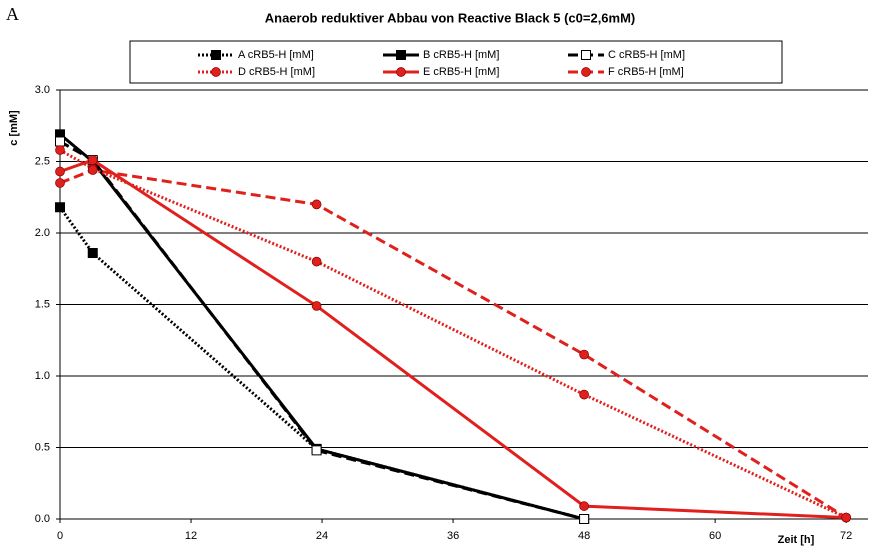  What do you see at coordinates (646, 55) in the screenshot?
I see `legend-label: C cRB5-H [mM]` at bounding box center [646, 55].